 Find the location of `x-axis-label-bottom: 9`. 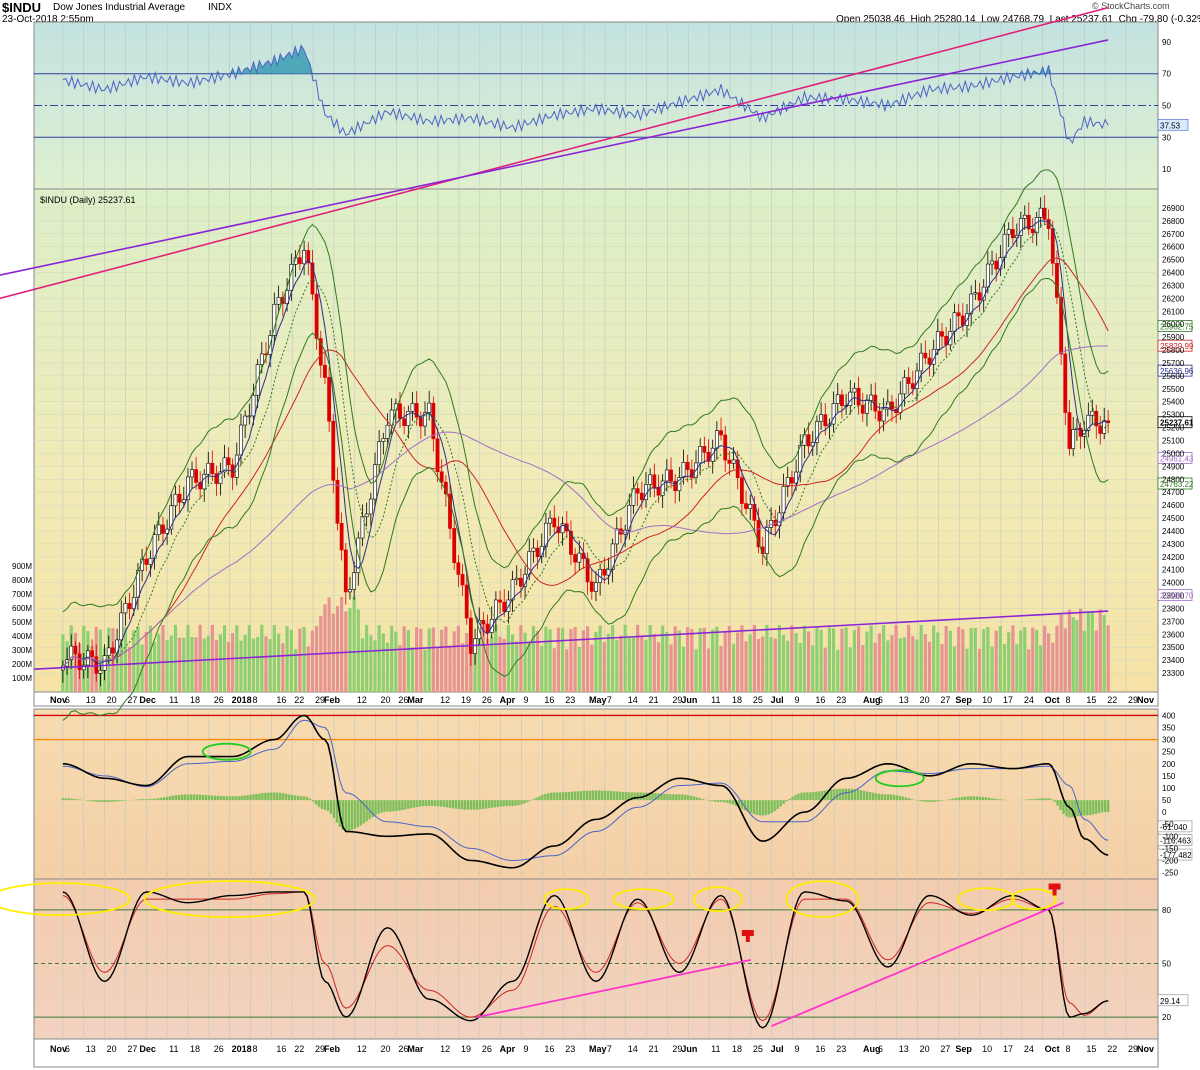

x-axis-label-bottom: 9 is located at coordinates (797, 1049).